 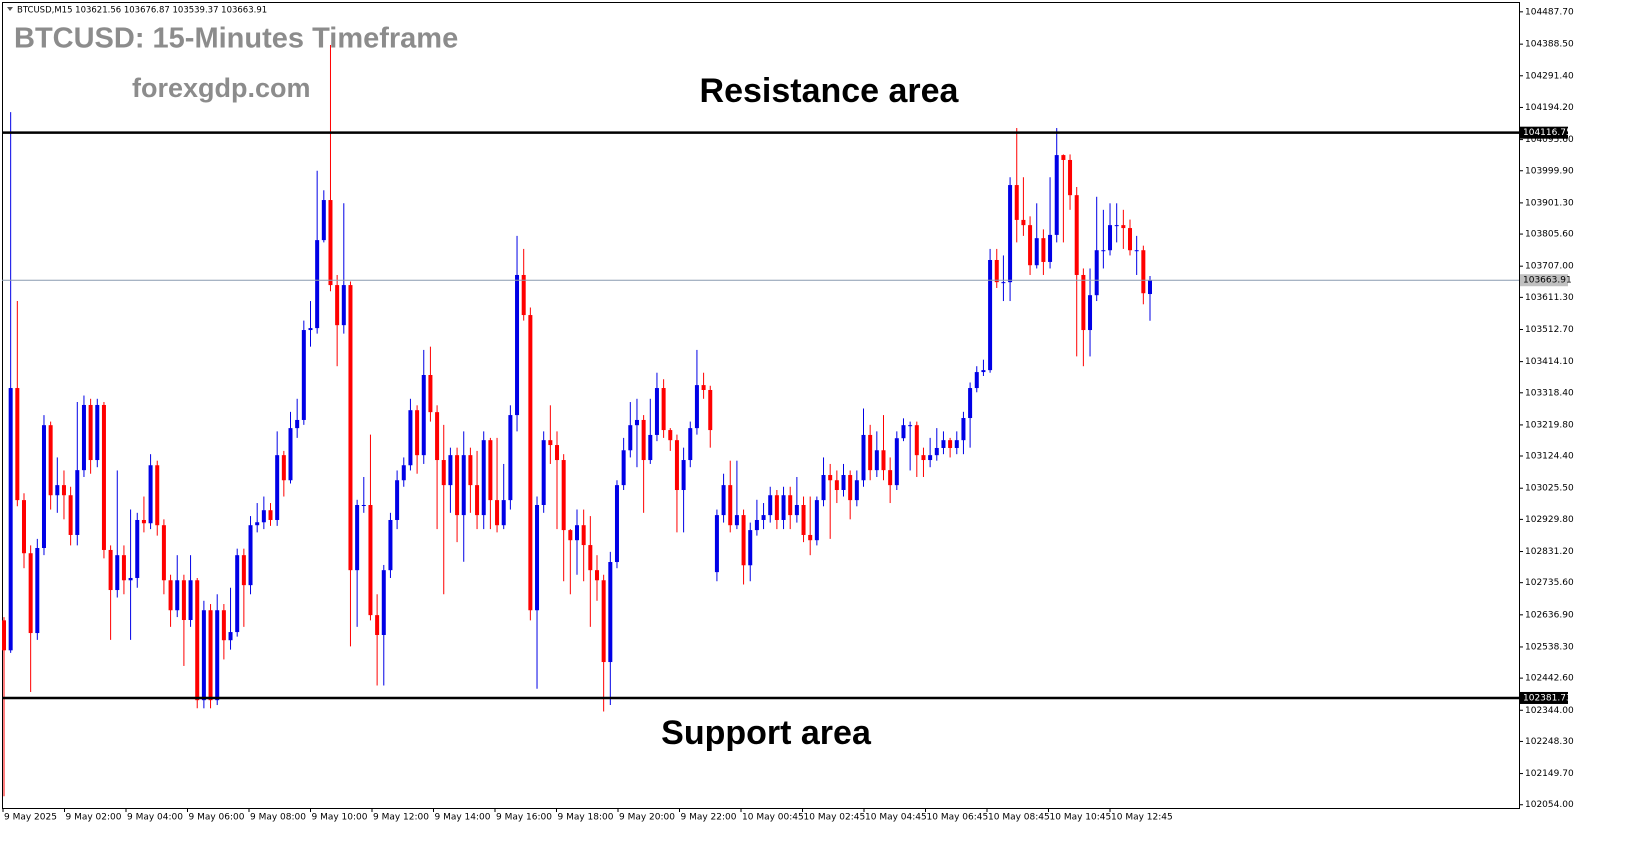 What do you see at coordinates (1549, 742) in the screenshot?
I see `y-tick-label: 102248.30` at bounding box center [1549, 742].